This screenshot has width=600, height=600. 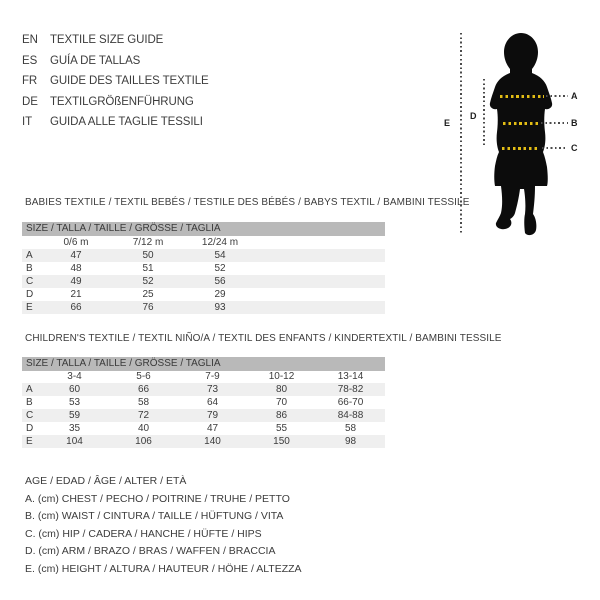 What do you see at coordinates (148, 268) in the screenshot?
I see `value-cell: 51` at bounding box center [148, 268].